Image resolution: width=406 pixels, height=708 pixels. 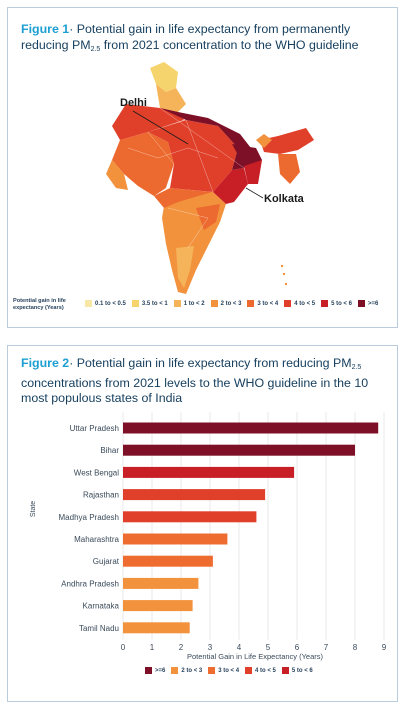 I want to click on y-tick-label: West Bengal, so click(x=96, y=472).